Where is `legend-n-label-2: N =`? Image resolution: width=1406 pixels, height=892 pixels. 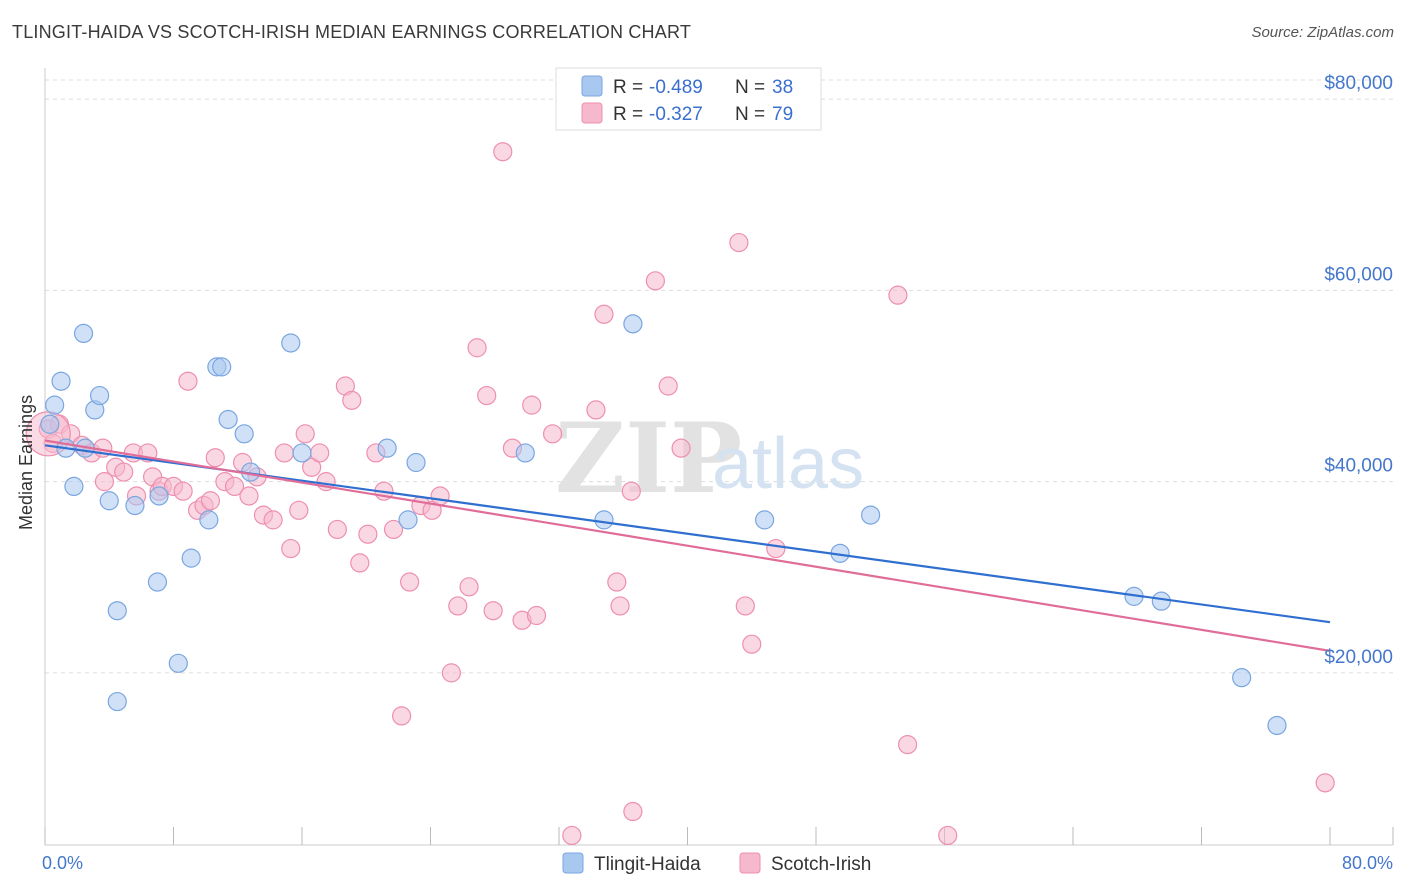 legend-n-label-2: N = is located at coordinates (750, 114).